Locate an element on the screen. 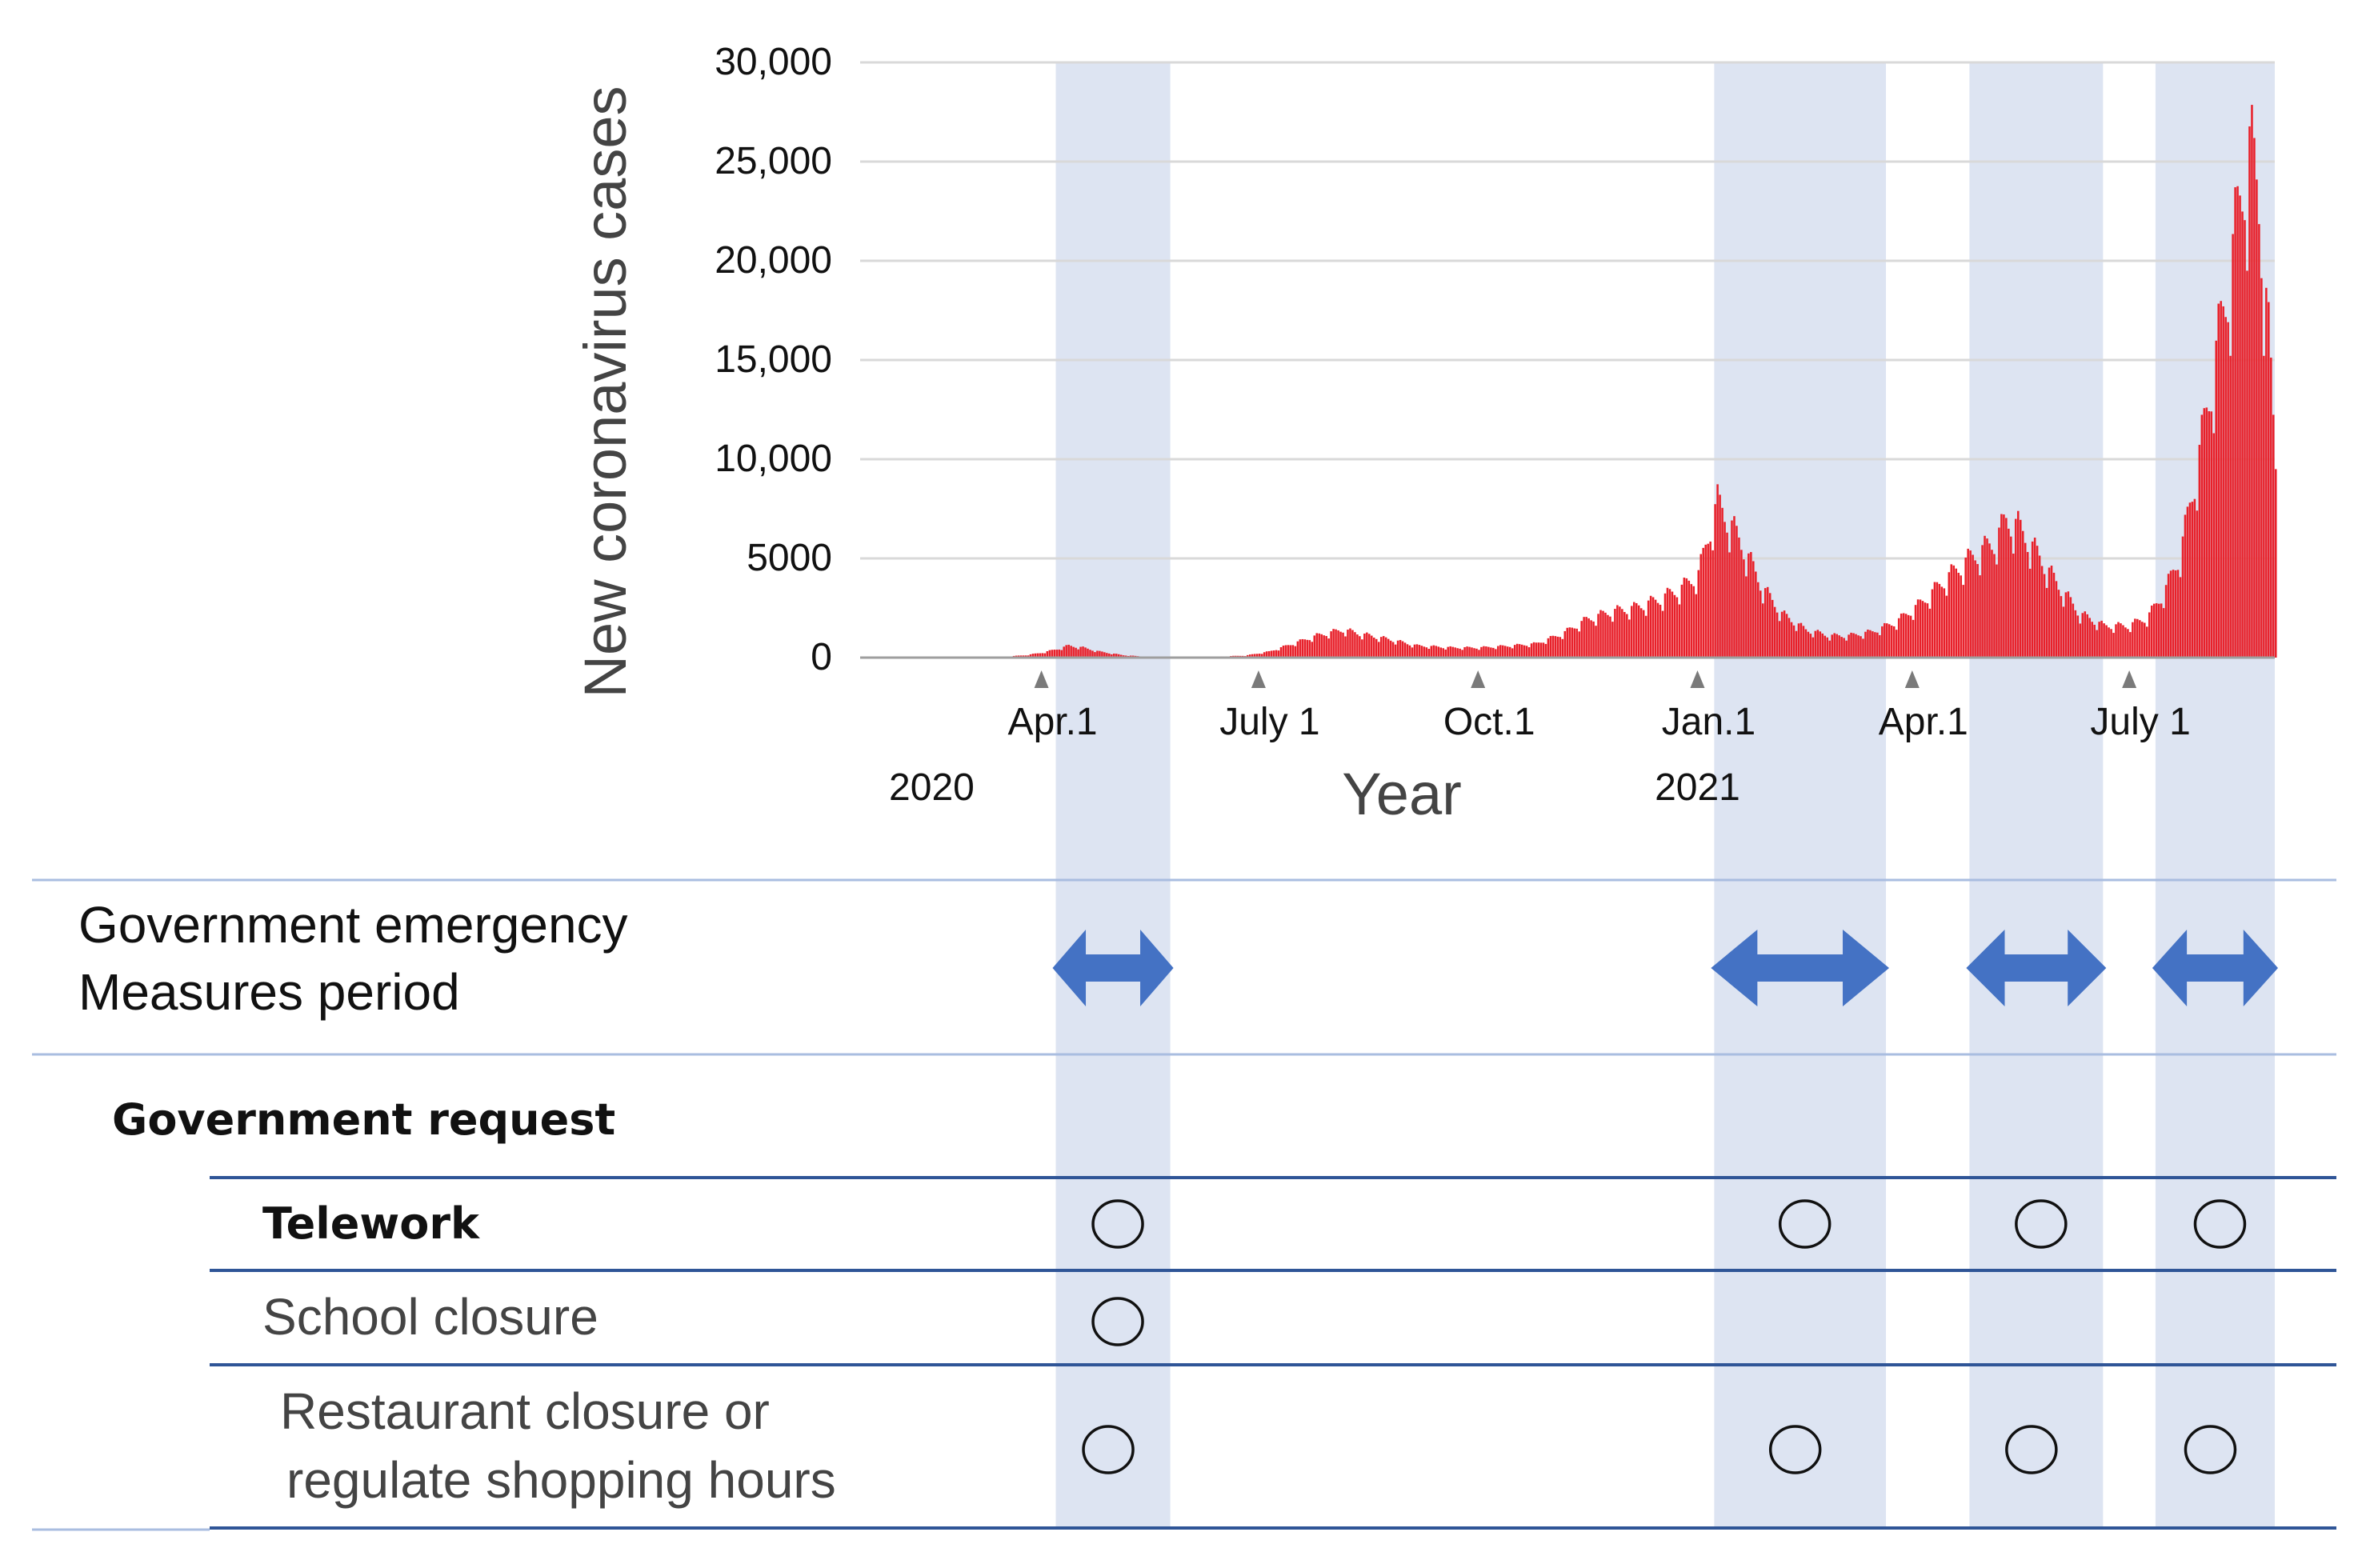  y-tick-label: 15,000 is located at coordinates (774, 359).